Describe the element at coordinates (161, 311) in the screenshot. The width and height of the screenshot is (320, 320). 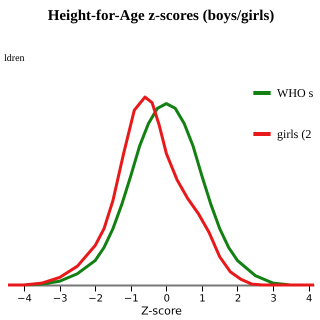
I see `x-axis-title: Z-score` at that location.